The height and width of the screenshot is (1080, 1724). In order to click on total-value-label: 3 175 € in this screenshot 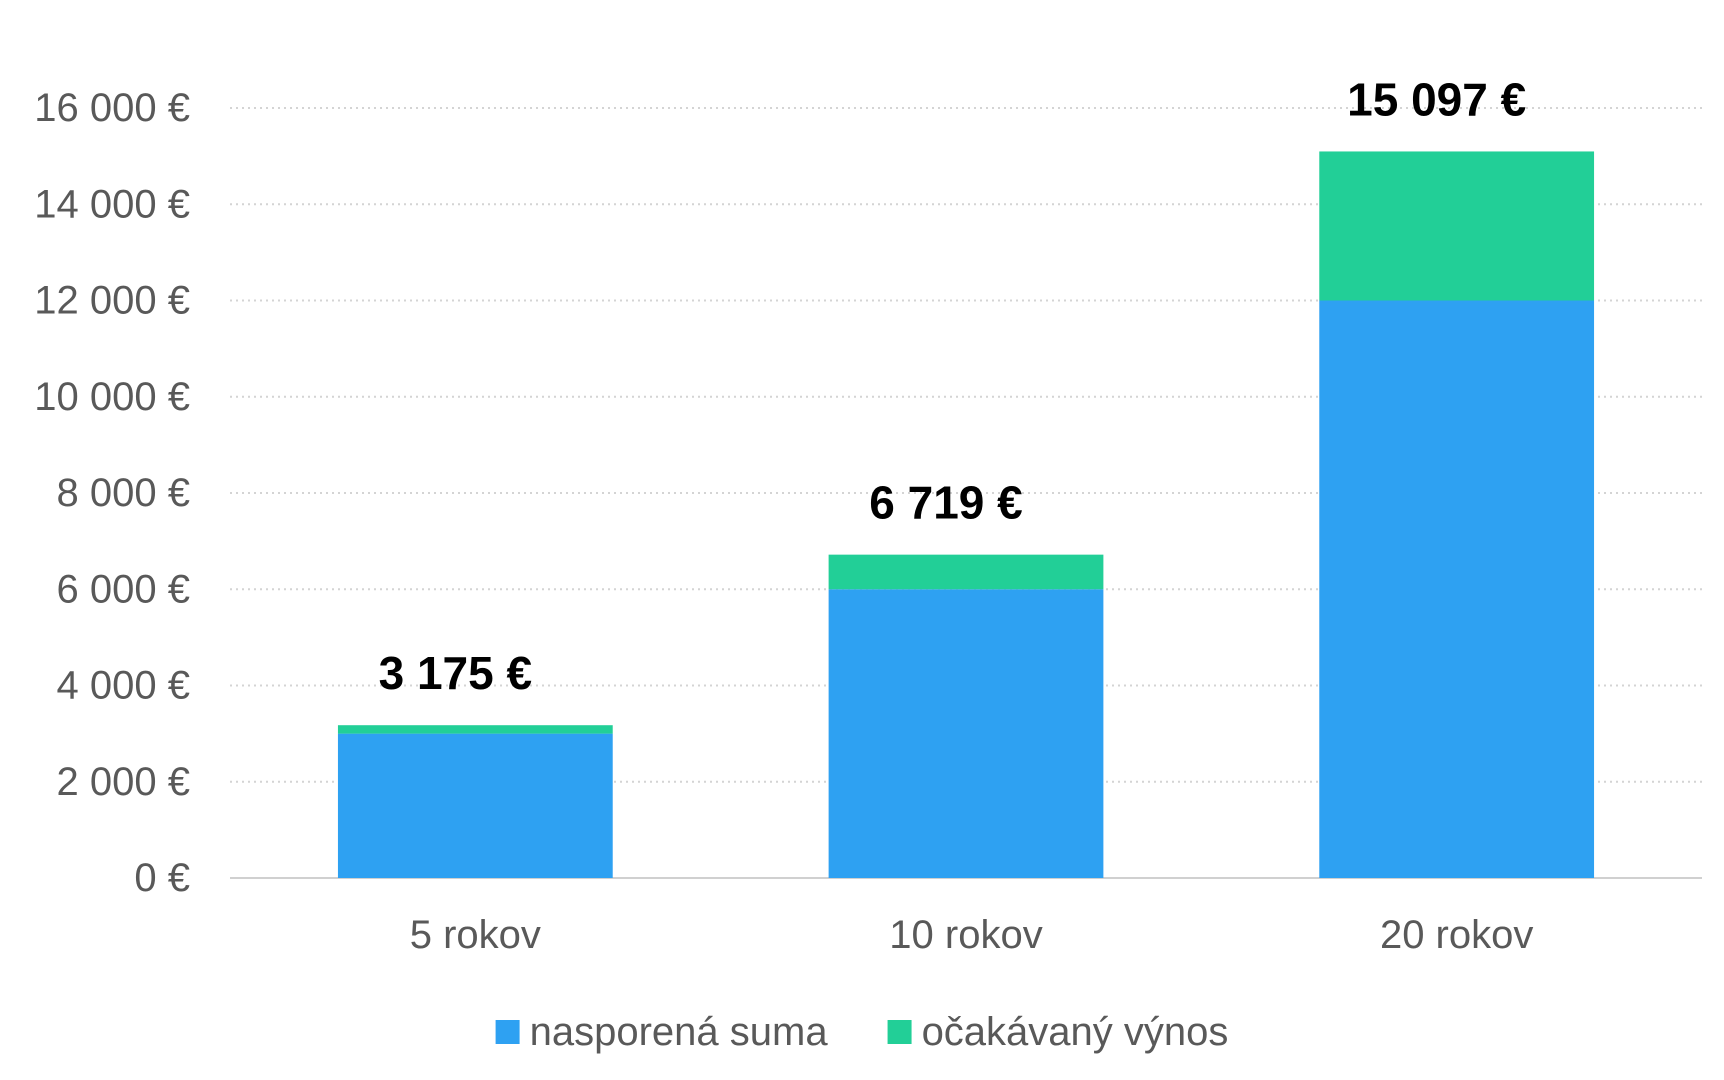, I will do `click(455, 673)`.